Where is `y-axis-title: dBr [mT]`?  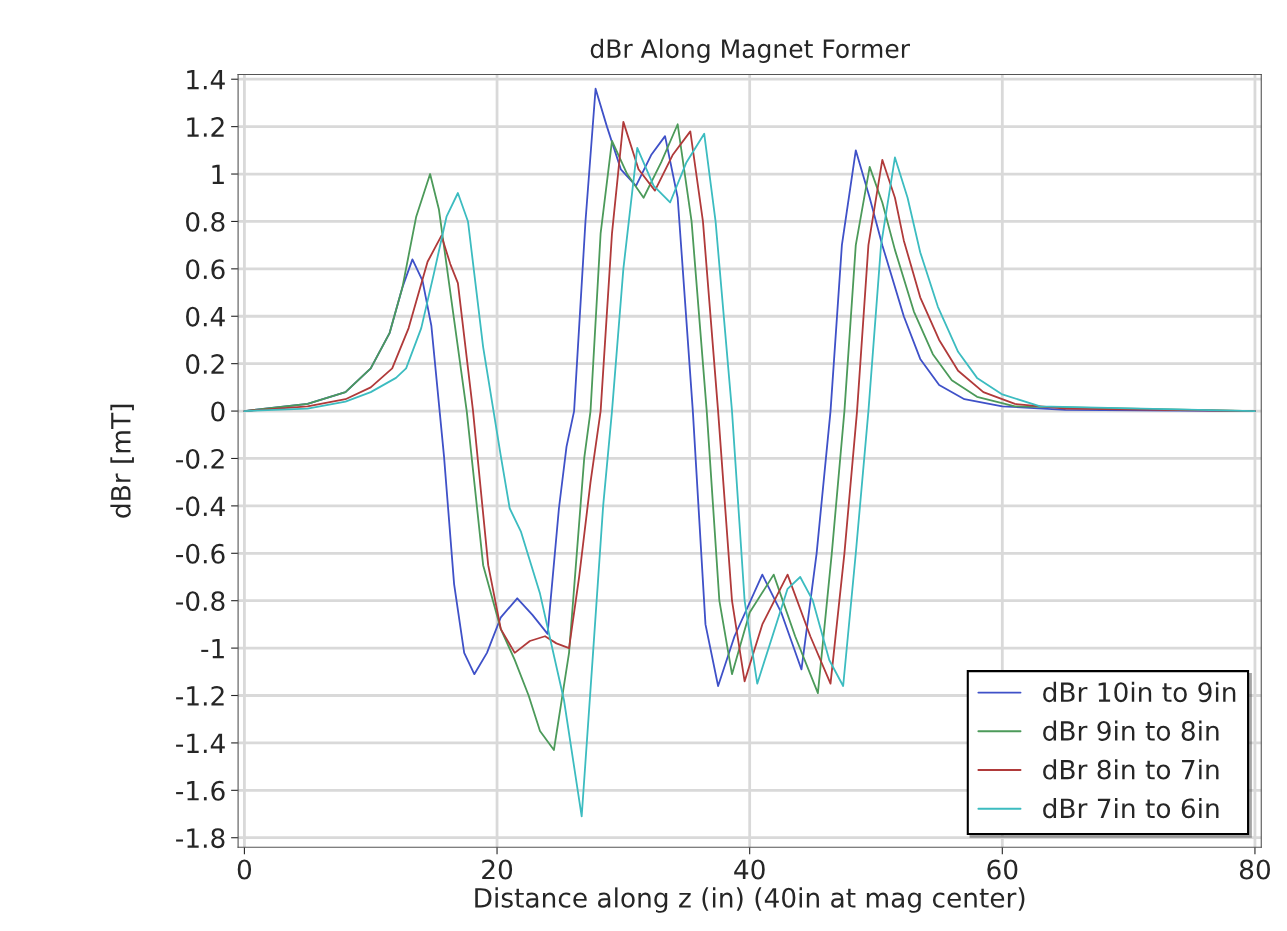 y-axis-title: dBr [mT] is located at coordinates (122, 461).